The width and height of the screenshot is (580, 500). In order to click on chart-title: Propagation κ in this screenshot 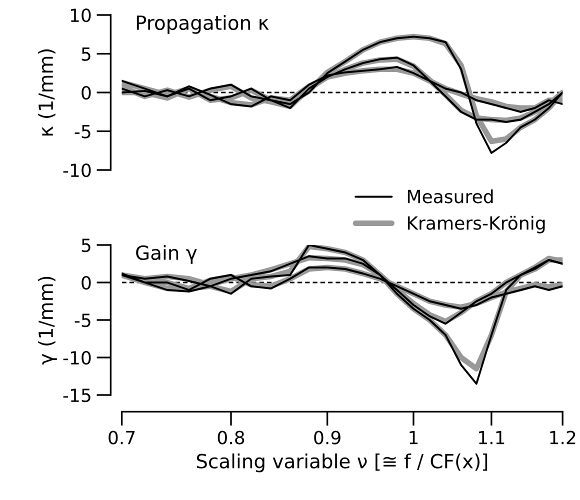, I will do `click(202, 24)`.